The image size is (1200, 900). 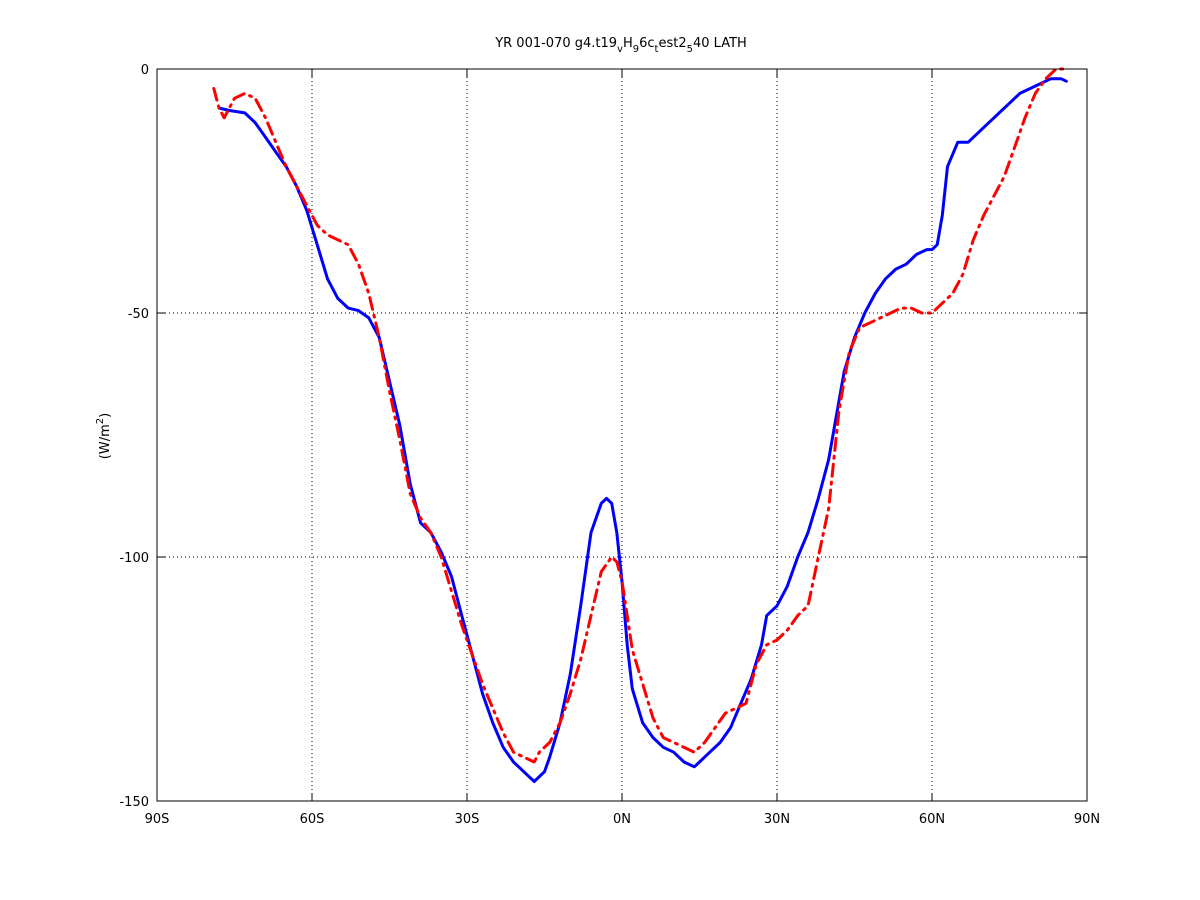 What do you see at coordinates (932, 819) in the screenshot?
I see `x-tick-label: 60N` at bounding box center [932, 819].